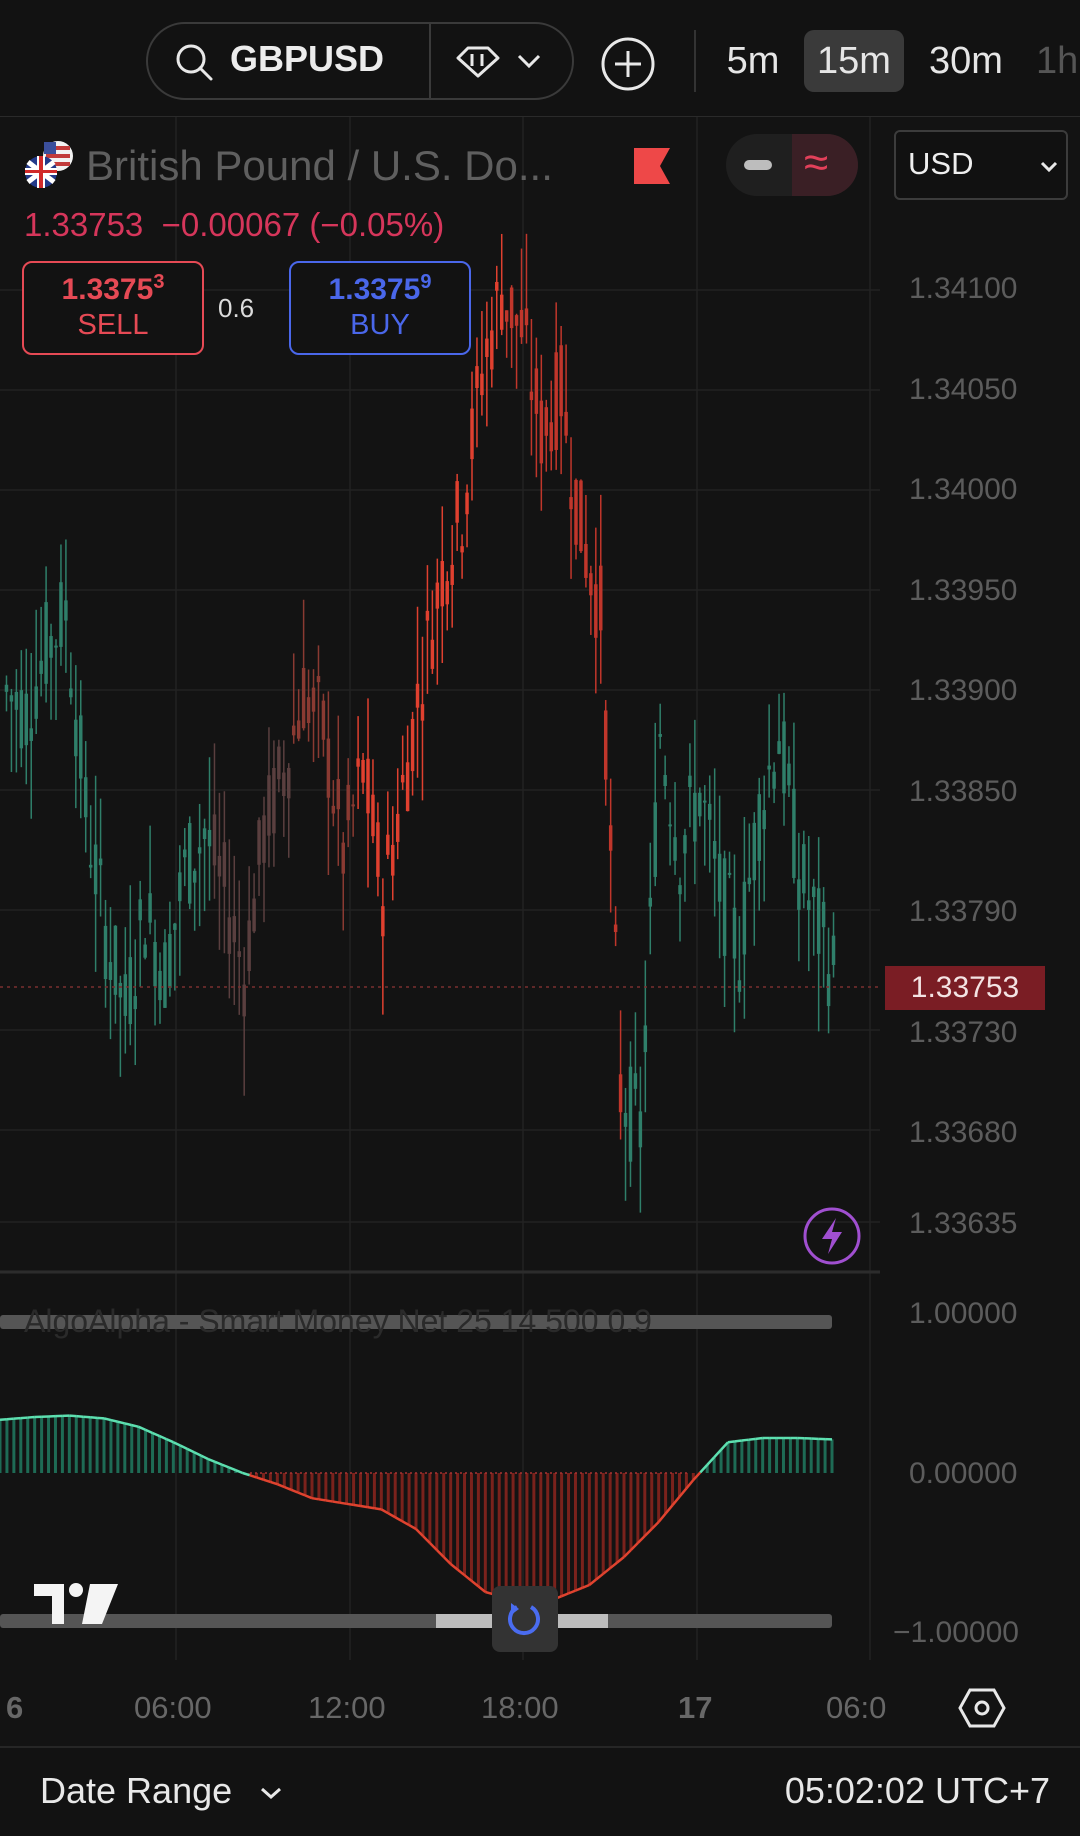  Describe the element at coordinates (963, 591) in the screenshot. I see `price-axis-label: 1.33950` at that location.